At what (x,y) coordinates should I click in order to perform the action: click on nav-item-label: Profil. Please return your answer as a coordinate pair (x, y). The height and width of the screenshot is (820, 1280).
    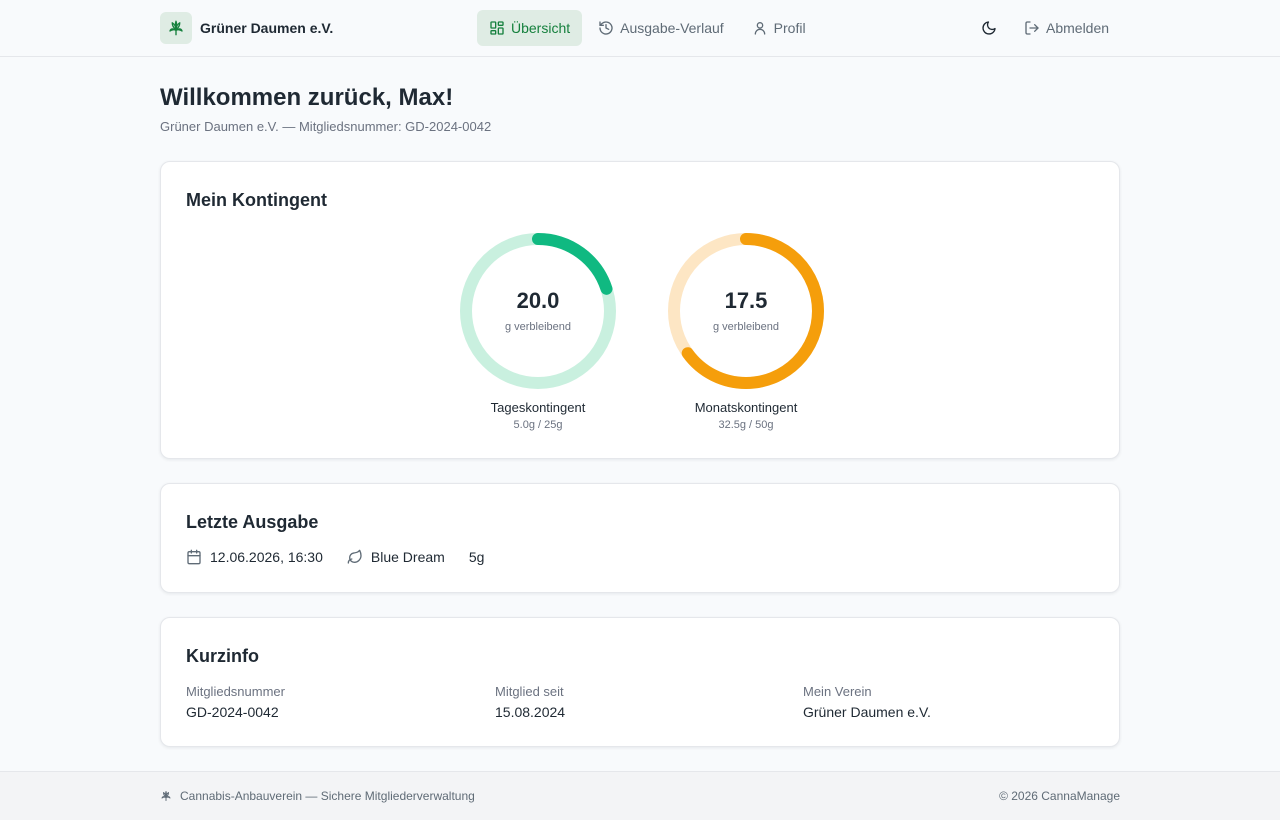
    Looking at the image, I should click on (789, 28).